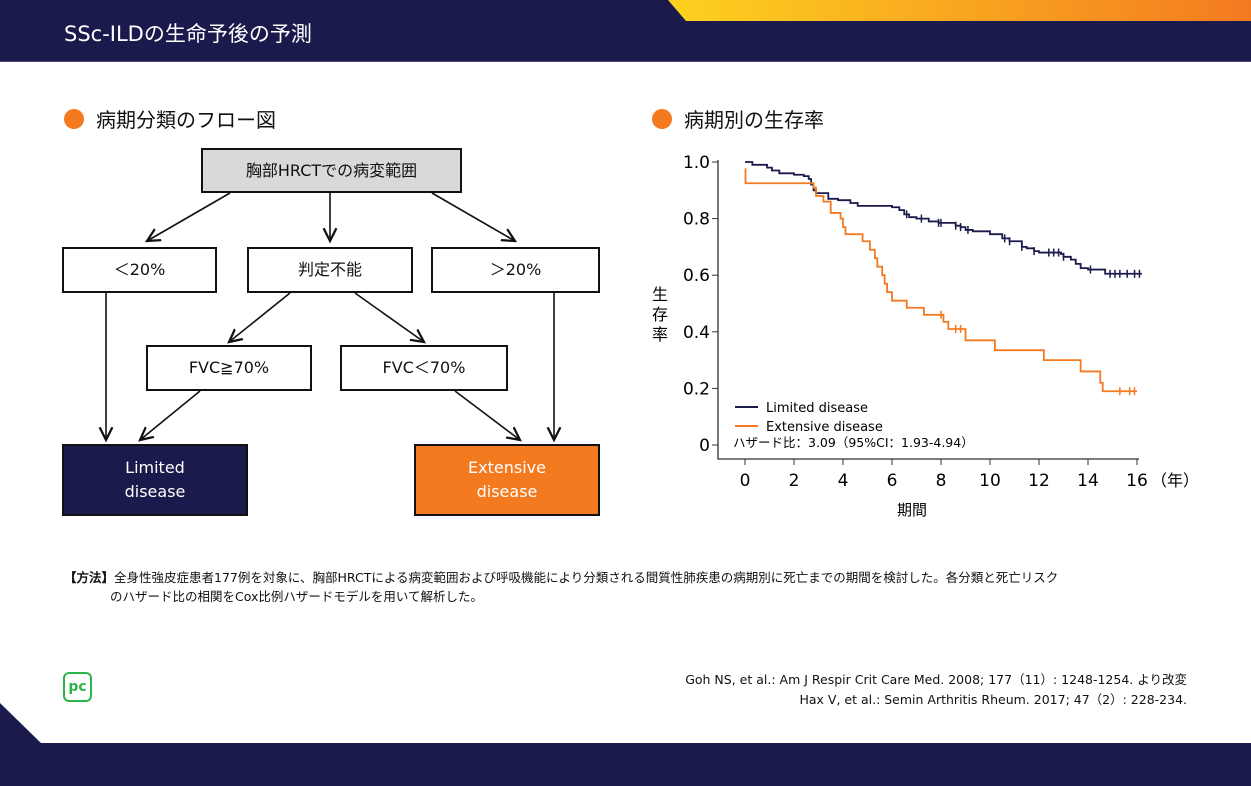 Image resolution: width=1251 pixels, height=786 pixels. What do you see at coordinates (660, 314) in the screenshot?
I see `y-axis-label-char: 存` at bounding box center [660, 314].